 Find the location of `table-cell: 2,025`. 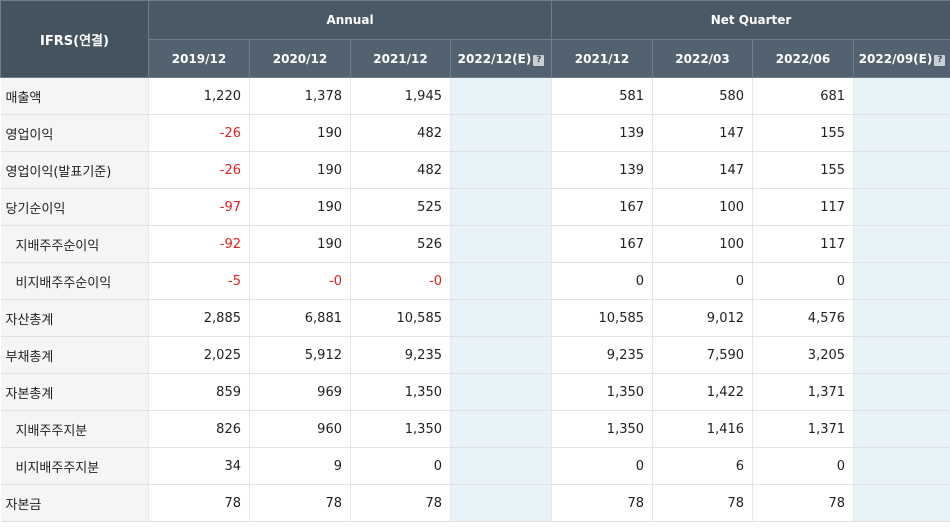

table-cell: 2,025 is located at coordinates (199, 355).